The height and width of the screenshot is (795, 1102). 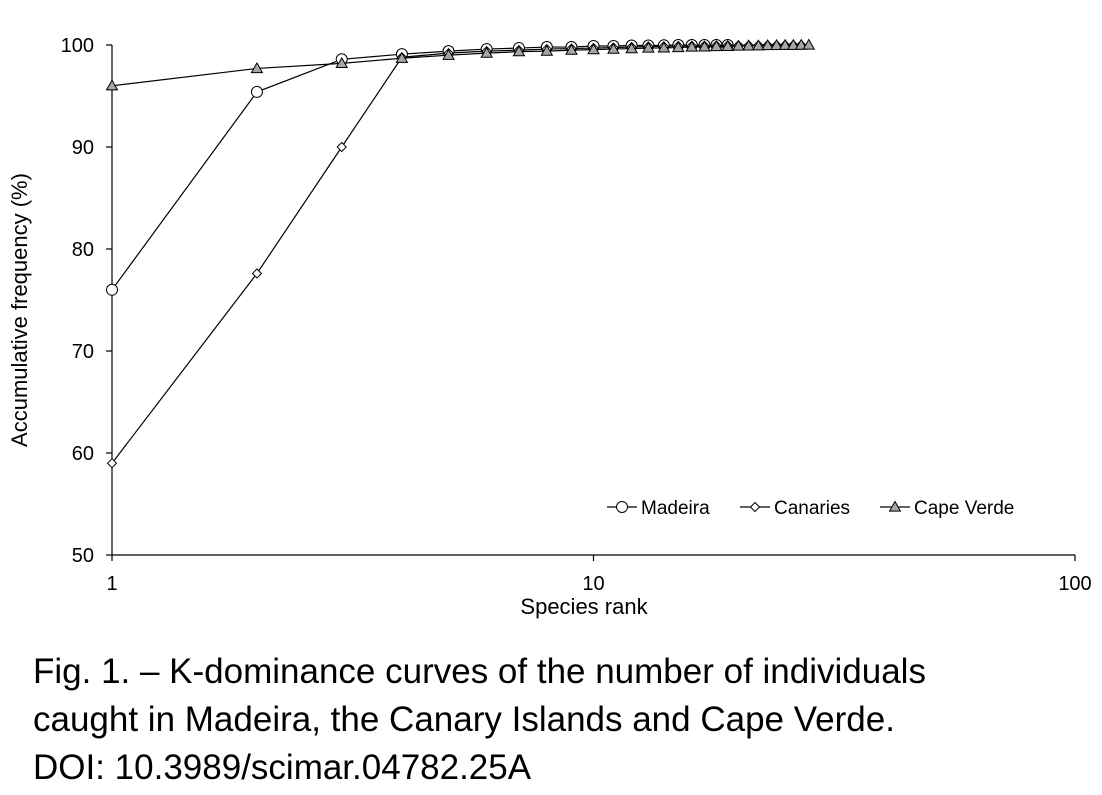 I want to click on y-tick-label: 50, so click(x=83, y=556).